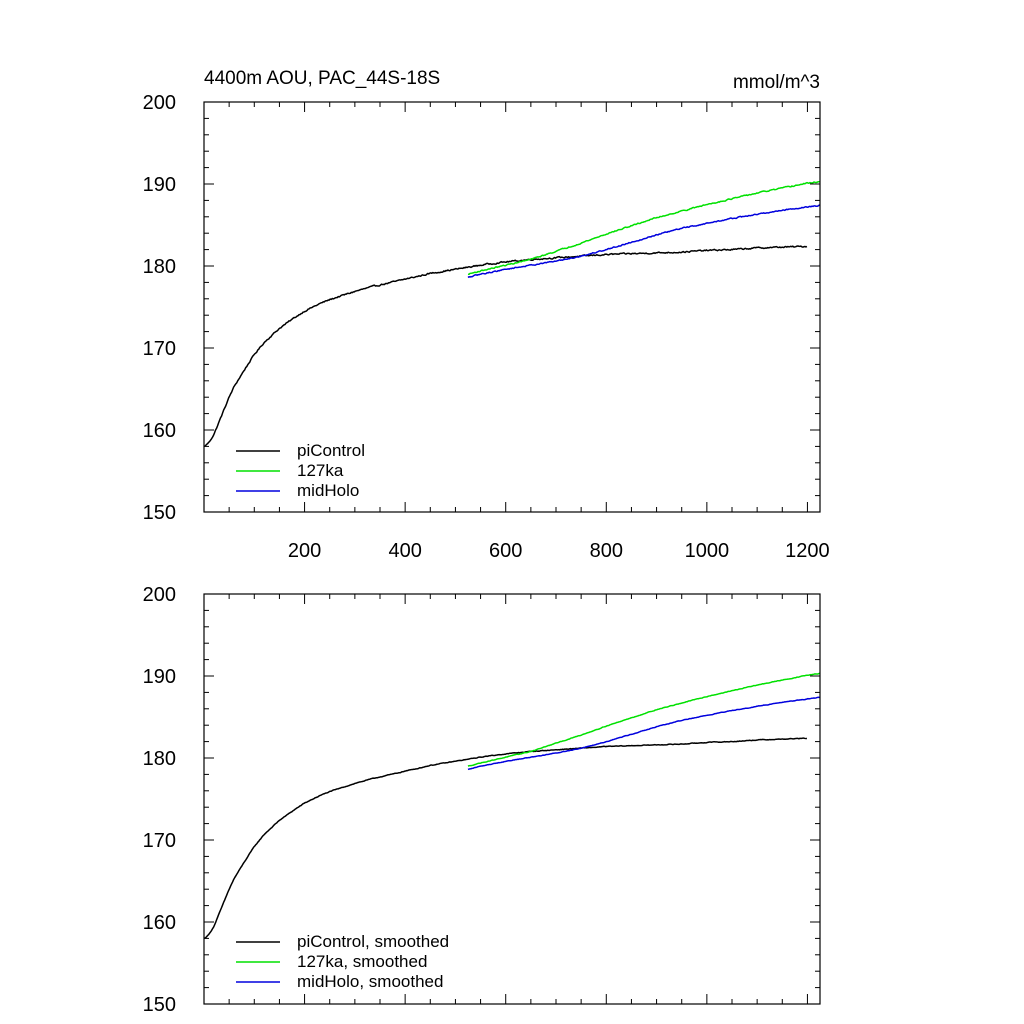 Image resolution: width=1024 pixels, height=1024 pixels. What do you see at coordinates (320, 470) in the screenshot?
I see `legend-label: 127ka` at bounding box center [320, 470].